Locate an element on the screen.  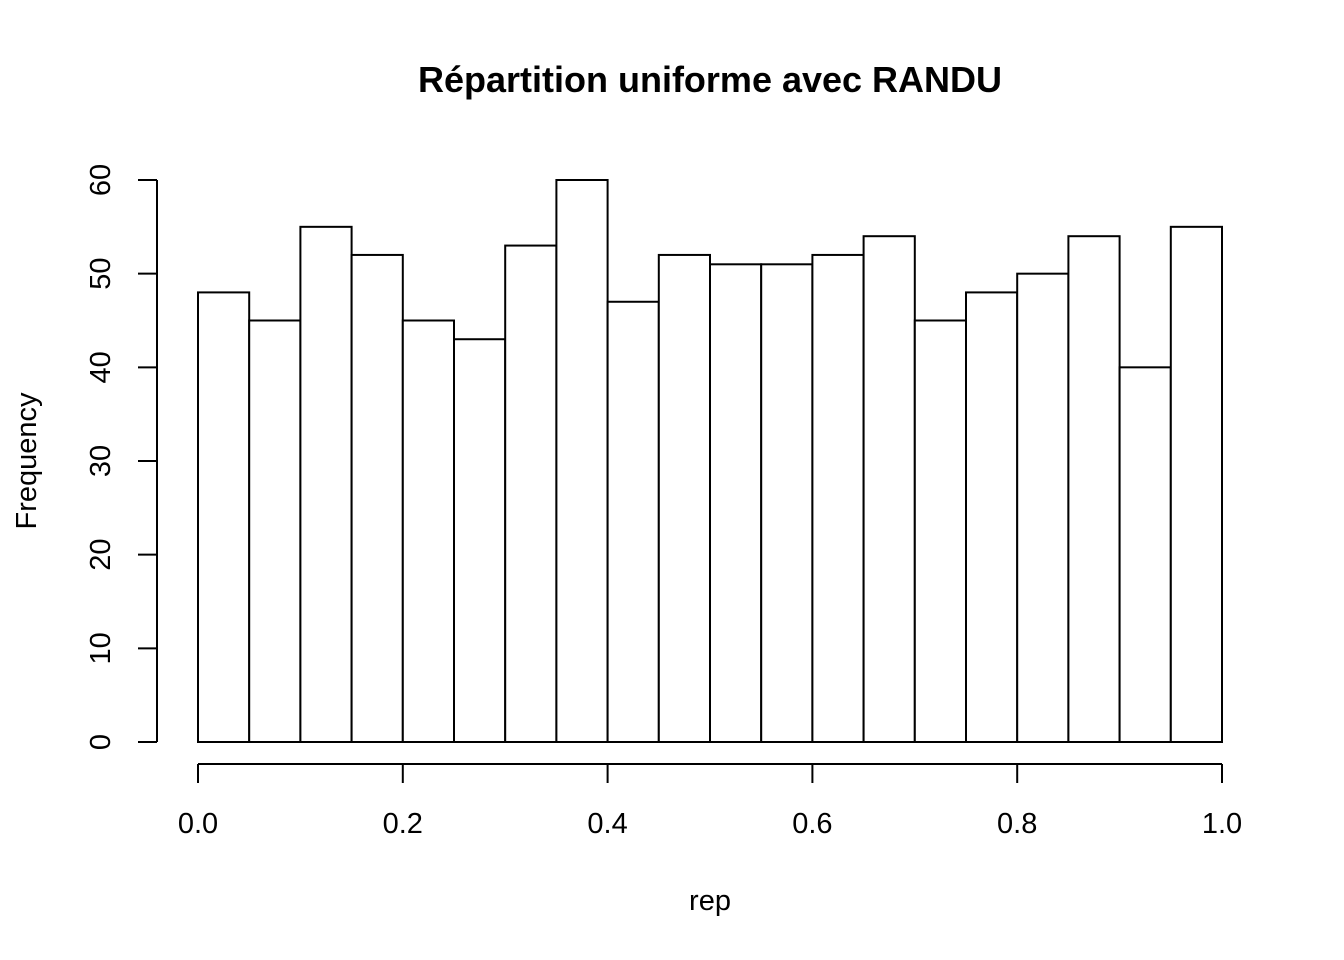
x-axis-label: rep is located at coordinates (710, 901).